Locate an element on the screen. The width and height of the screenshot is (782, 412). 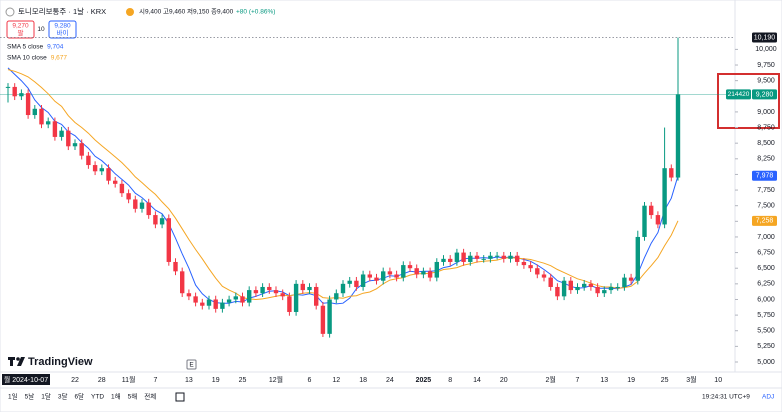
flag-icon is located at coordinates (10, 12).